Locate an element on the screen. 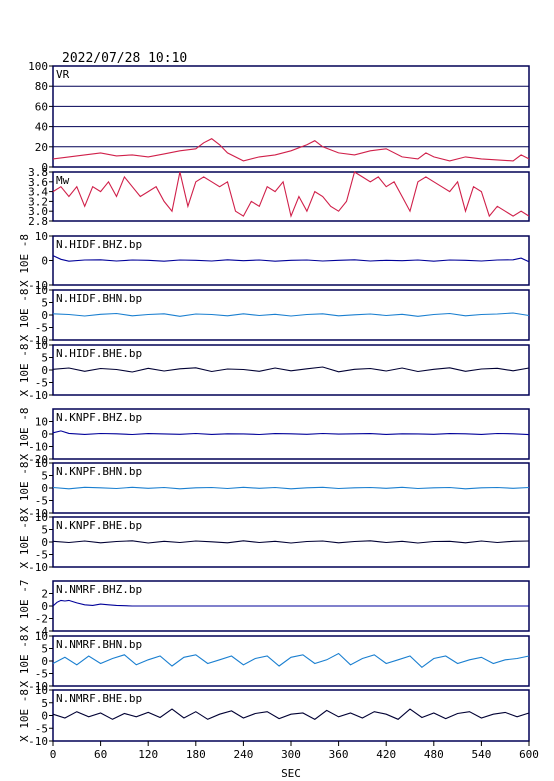 This screenshot has height=781, width=554. x-tick-label: 420 is located at coordinates (386, 754).